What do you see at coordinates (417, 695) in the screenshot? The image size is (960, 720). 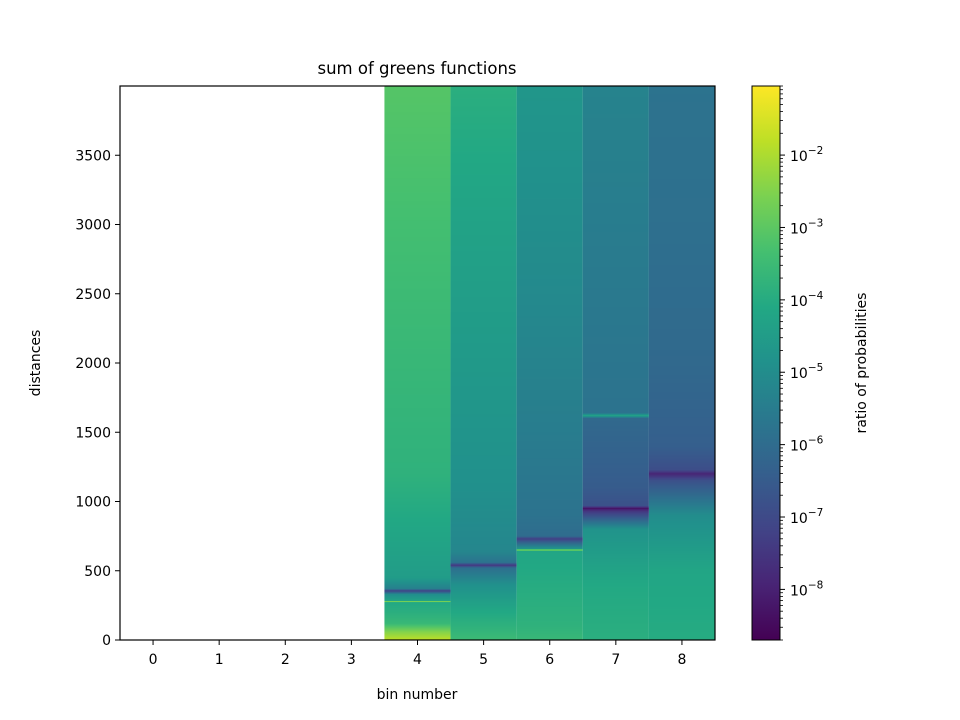 I see `x-axis-label: bin number` at bounding box center [417, 695].